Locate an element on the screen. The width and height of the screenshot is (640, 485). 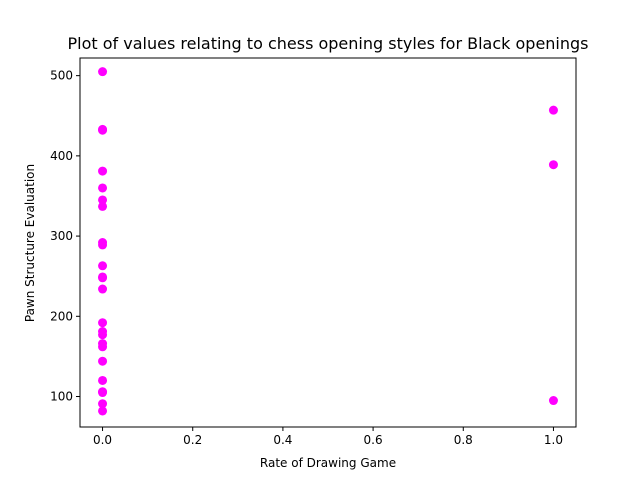
x-tick-label: 0.2 is located at coordinates (192, 440).